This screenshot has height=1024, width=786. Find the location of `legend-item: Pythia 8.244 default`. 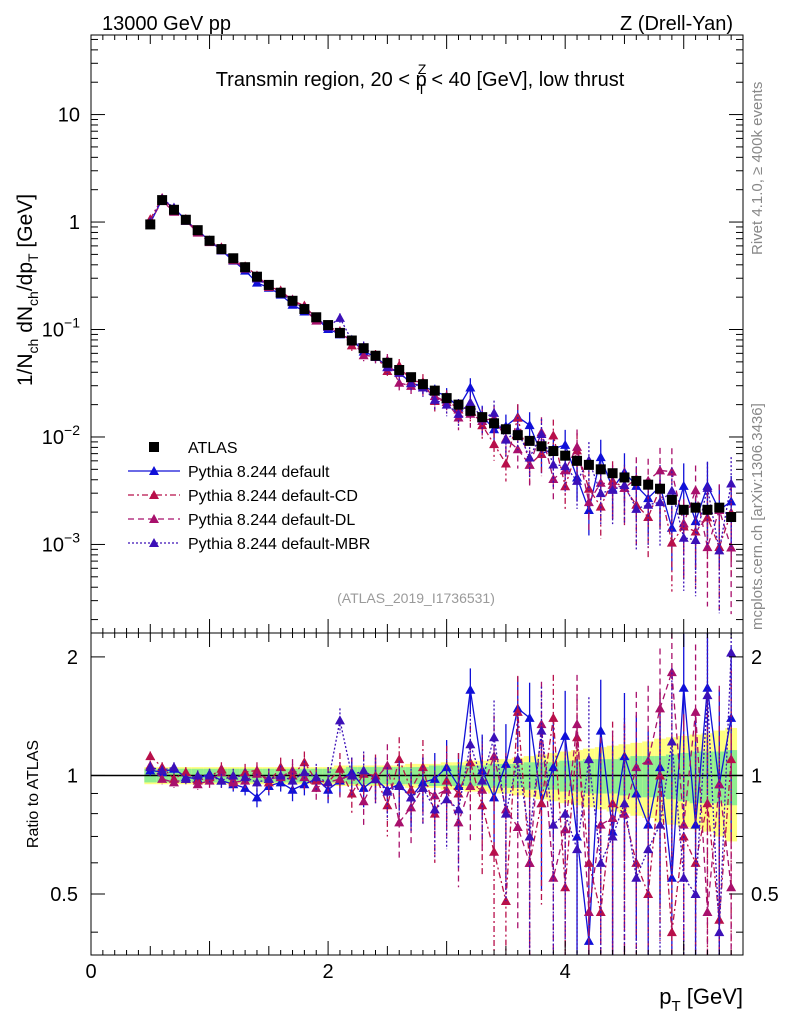

legend-item: Pythia 8.244 default is located at coordinates (229, 472).